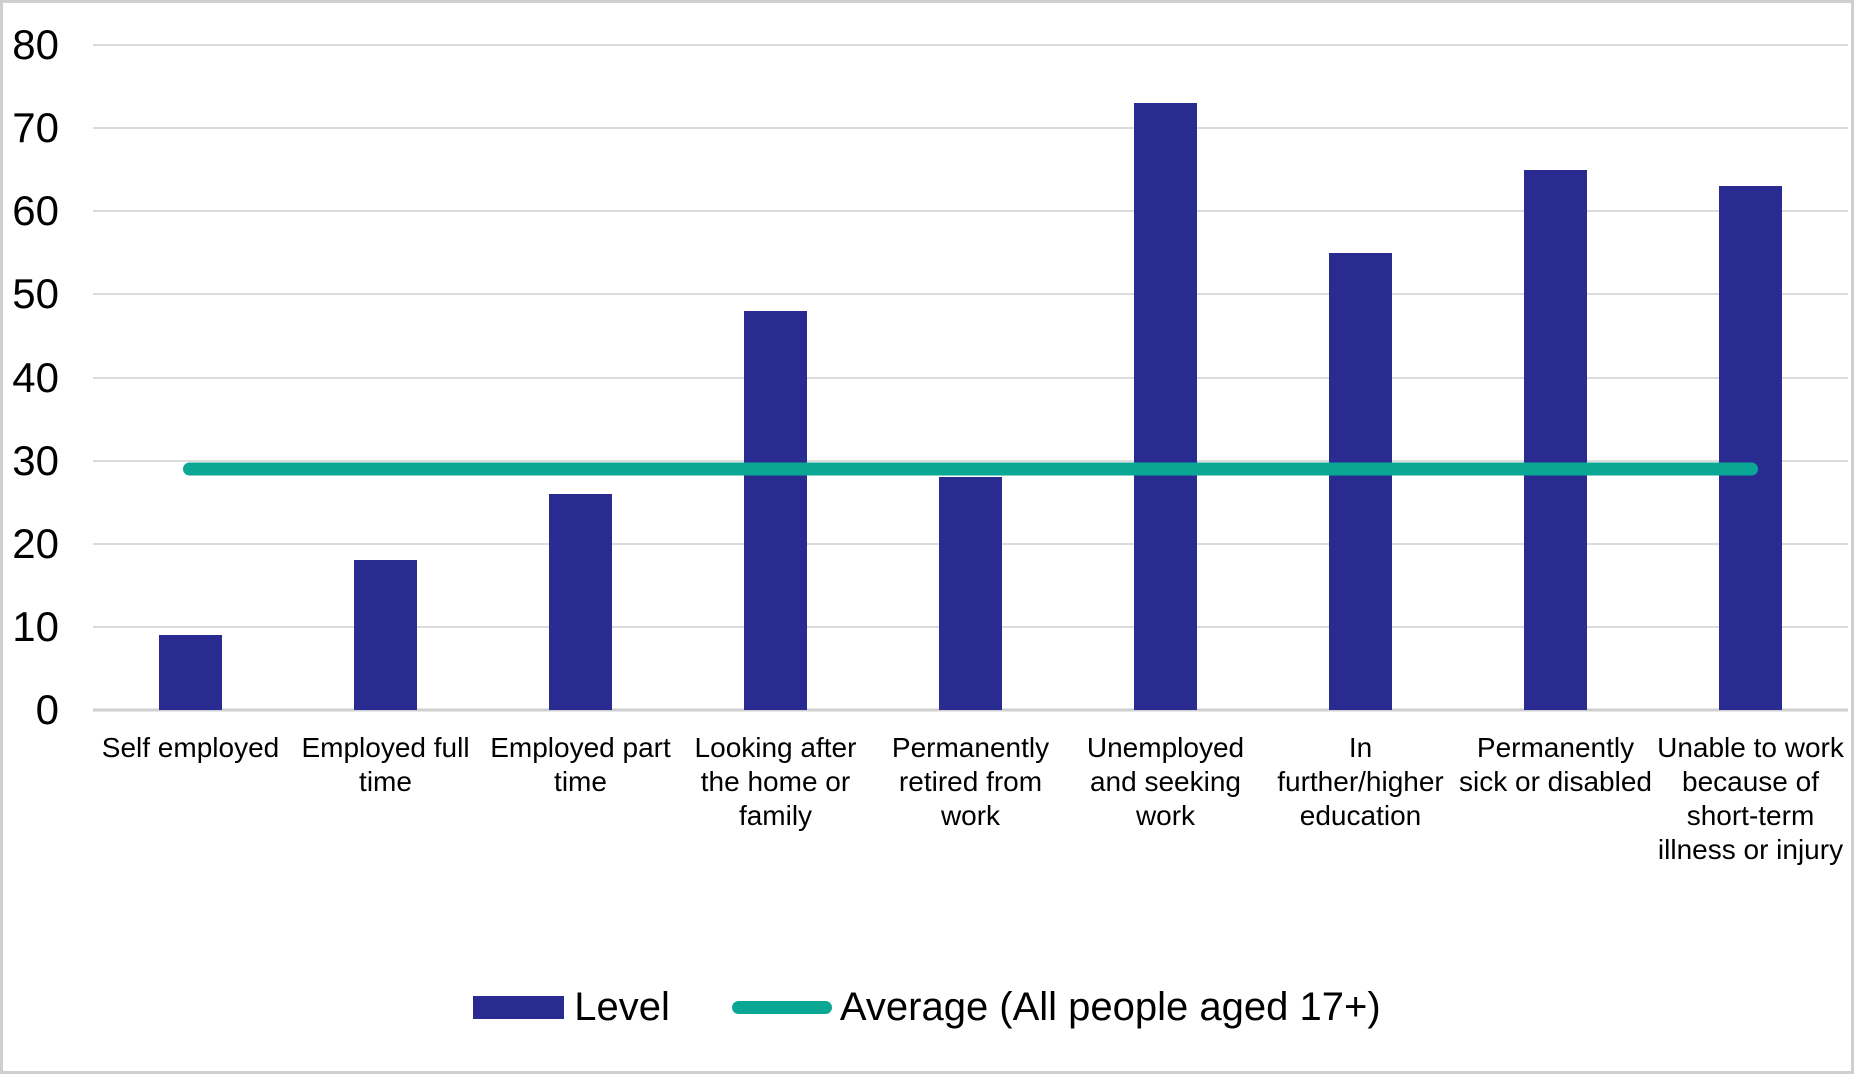  What do you see at coordinates (781, 1007) in the screenshot?
I see `legend-swatch-average` at bounding box center [781, 1007].